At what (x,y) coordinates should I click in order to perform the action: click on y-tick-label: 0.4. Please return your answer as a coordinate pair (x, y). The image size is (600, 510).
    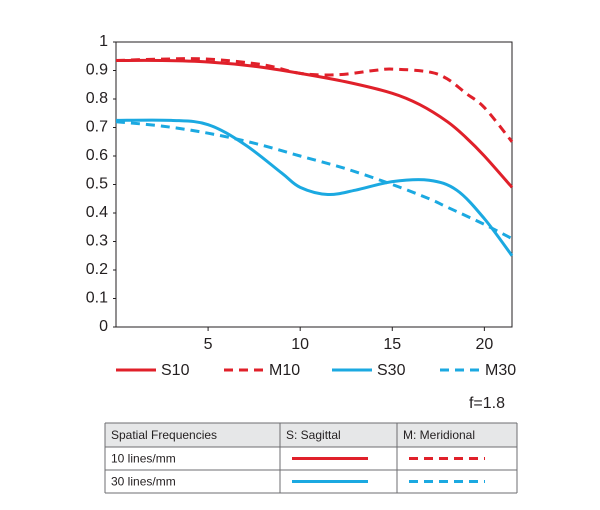
    Looking at the image, I should click on (97, 212).